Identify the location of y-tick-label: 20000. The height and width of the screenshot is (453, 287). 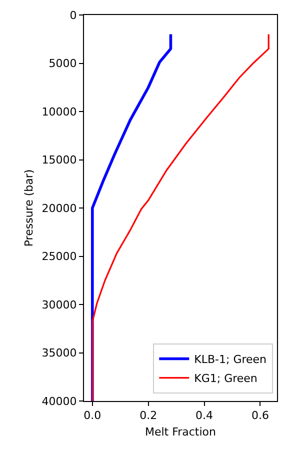
(59, 208).